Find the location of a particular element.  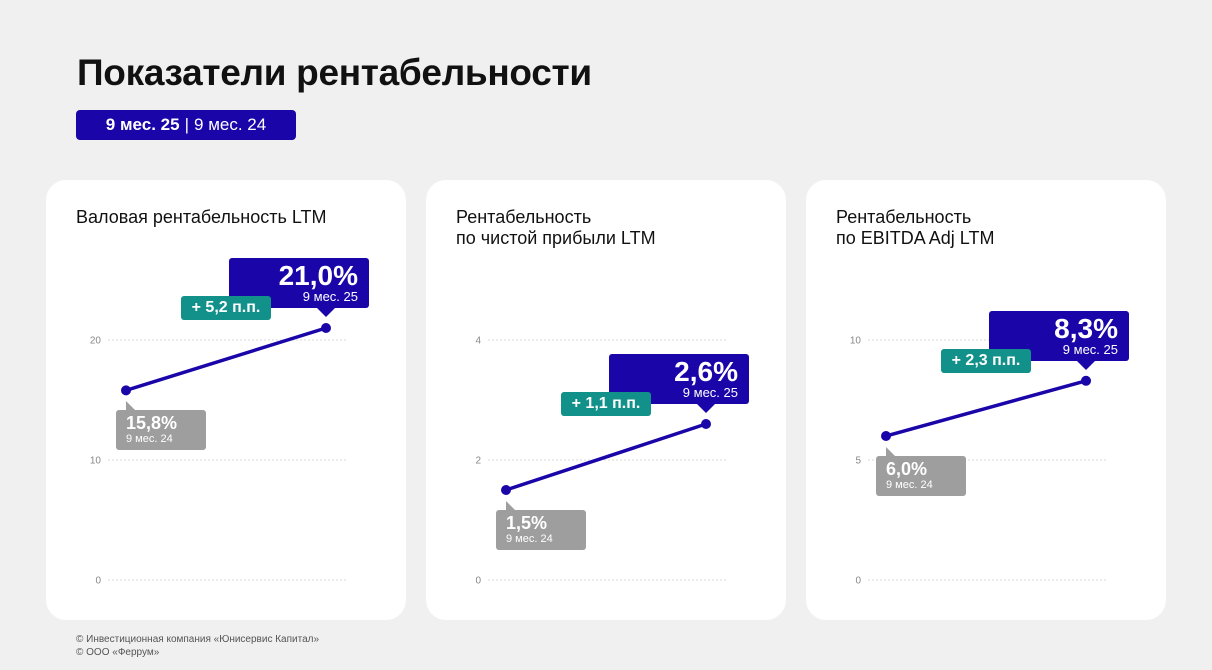

previous-value: 1,5% is located at coordinates (527, 523).